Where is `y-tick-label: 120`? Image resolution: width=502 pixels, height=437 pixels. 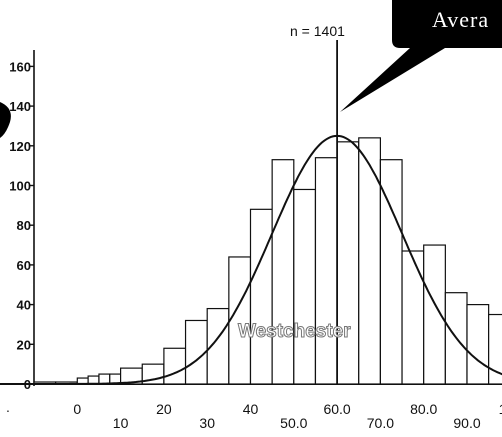
y-tick-label: 120 is located at coordinates (20, 146).